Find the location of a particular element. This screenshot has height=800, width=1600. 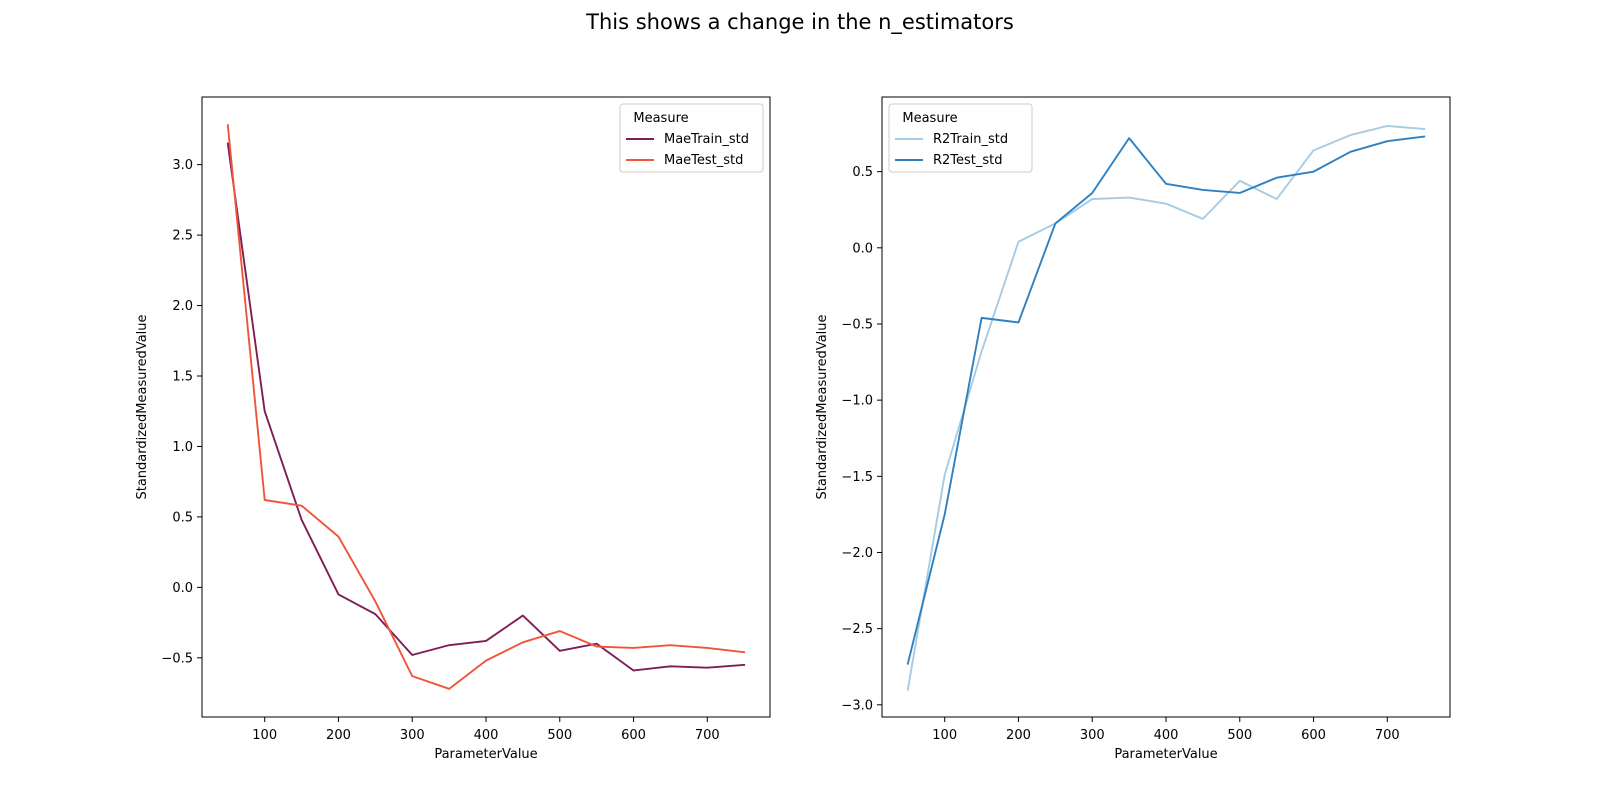

chart-2-legend: Measure R2Train_std R2Test_std is located at coordinates (960, 138).